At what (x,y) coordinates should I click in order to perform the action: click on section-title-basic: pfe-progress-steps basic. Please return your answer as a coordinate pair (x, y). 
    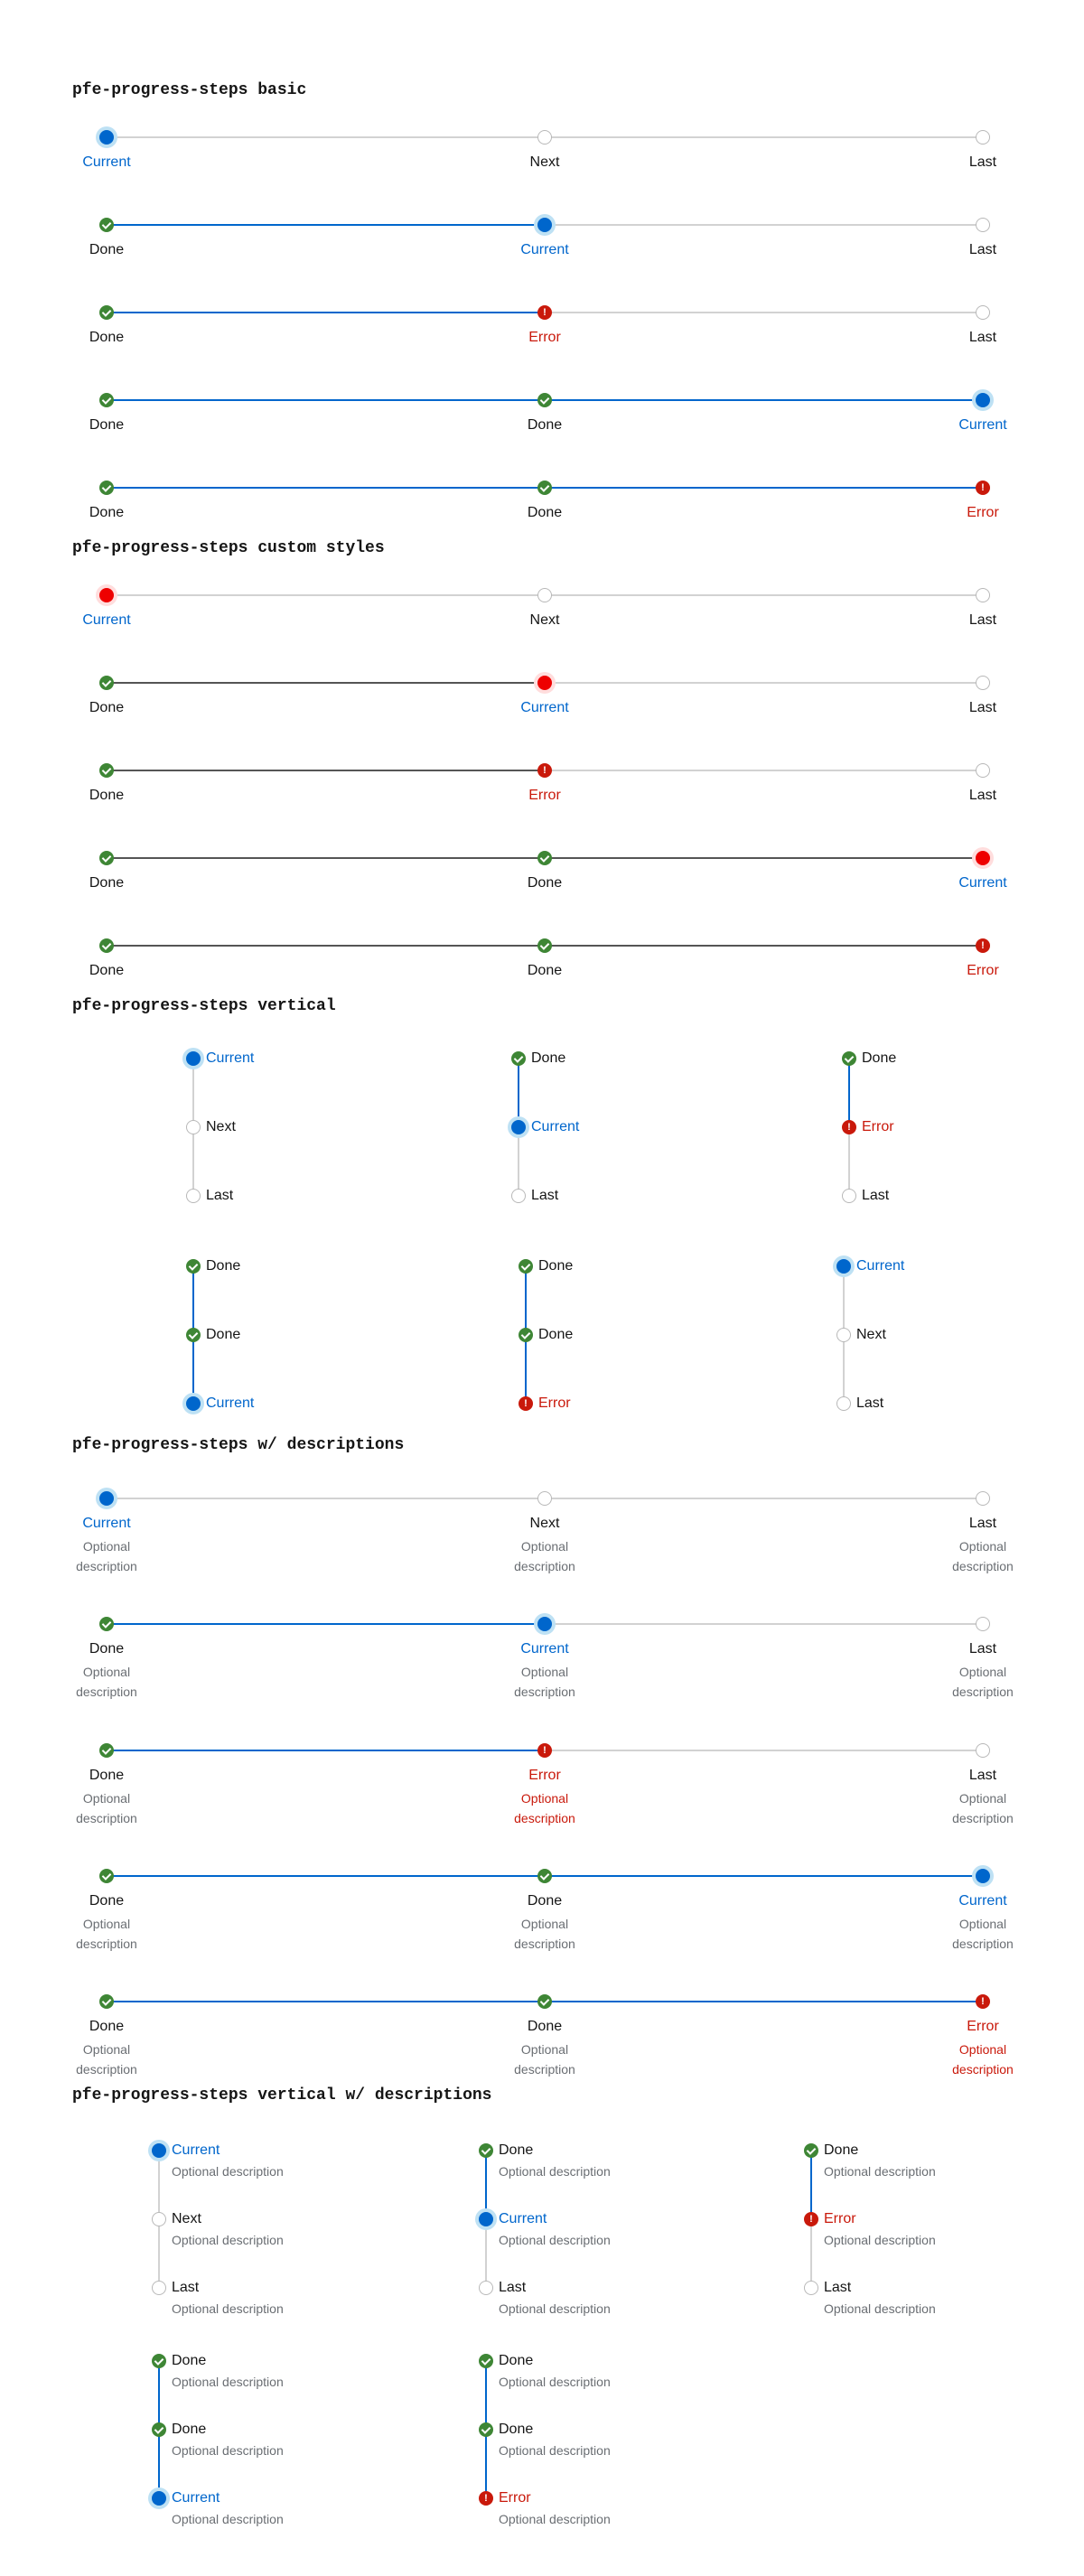
    Looking at the image, I should click on (189, 90).